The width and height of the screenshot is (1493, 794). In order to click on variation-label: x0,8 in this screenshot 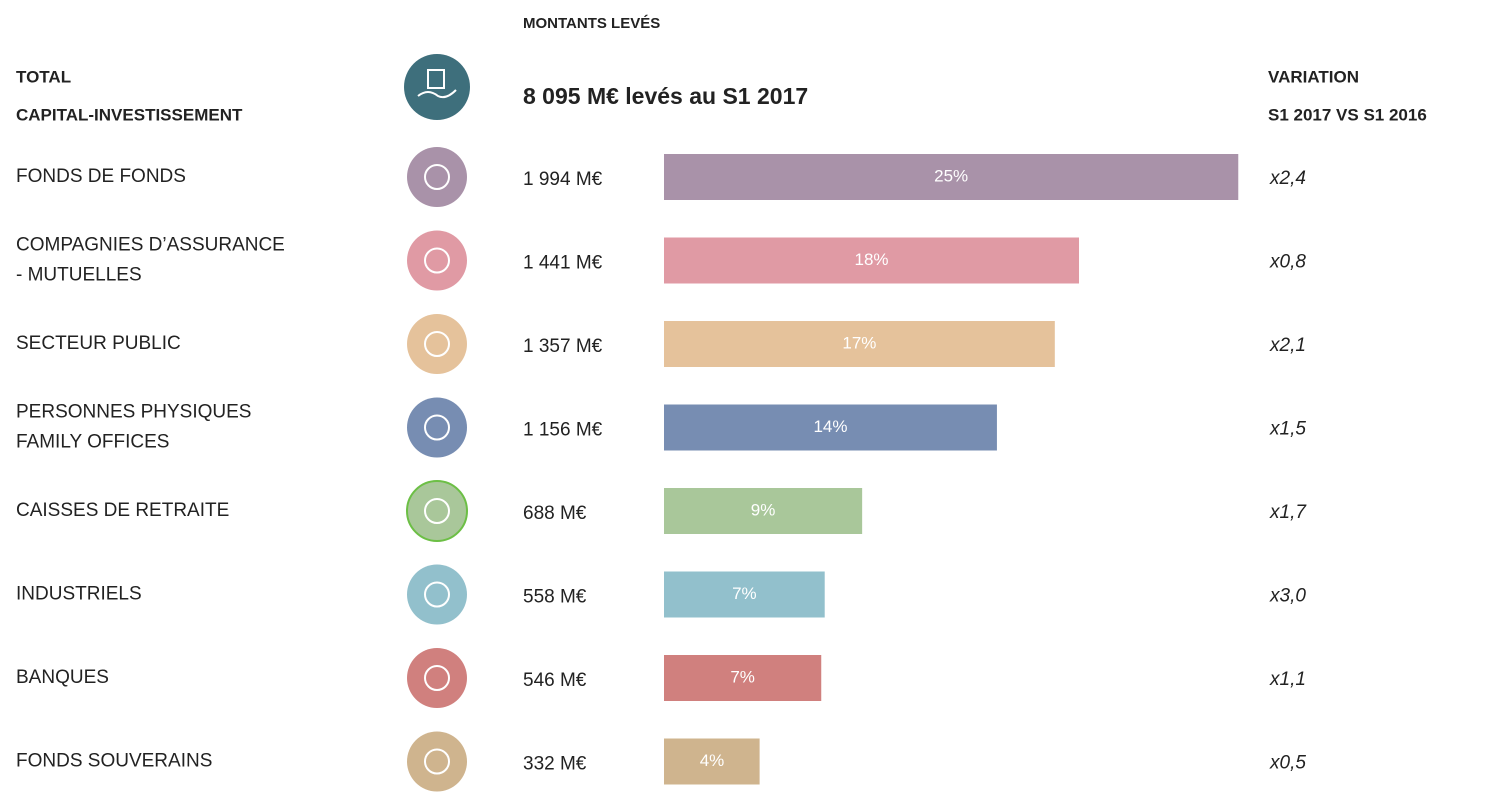, I will do `click(1287, 262)`.